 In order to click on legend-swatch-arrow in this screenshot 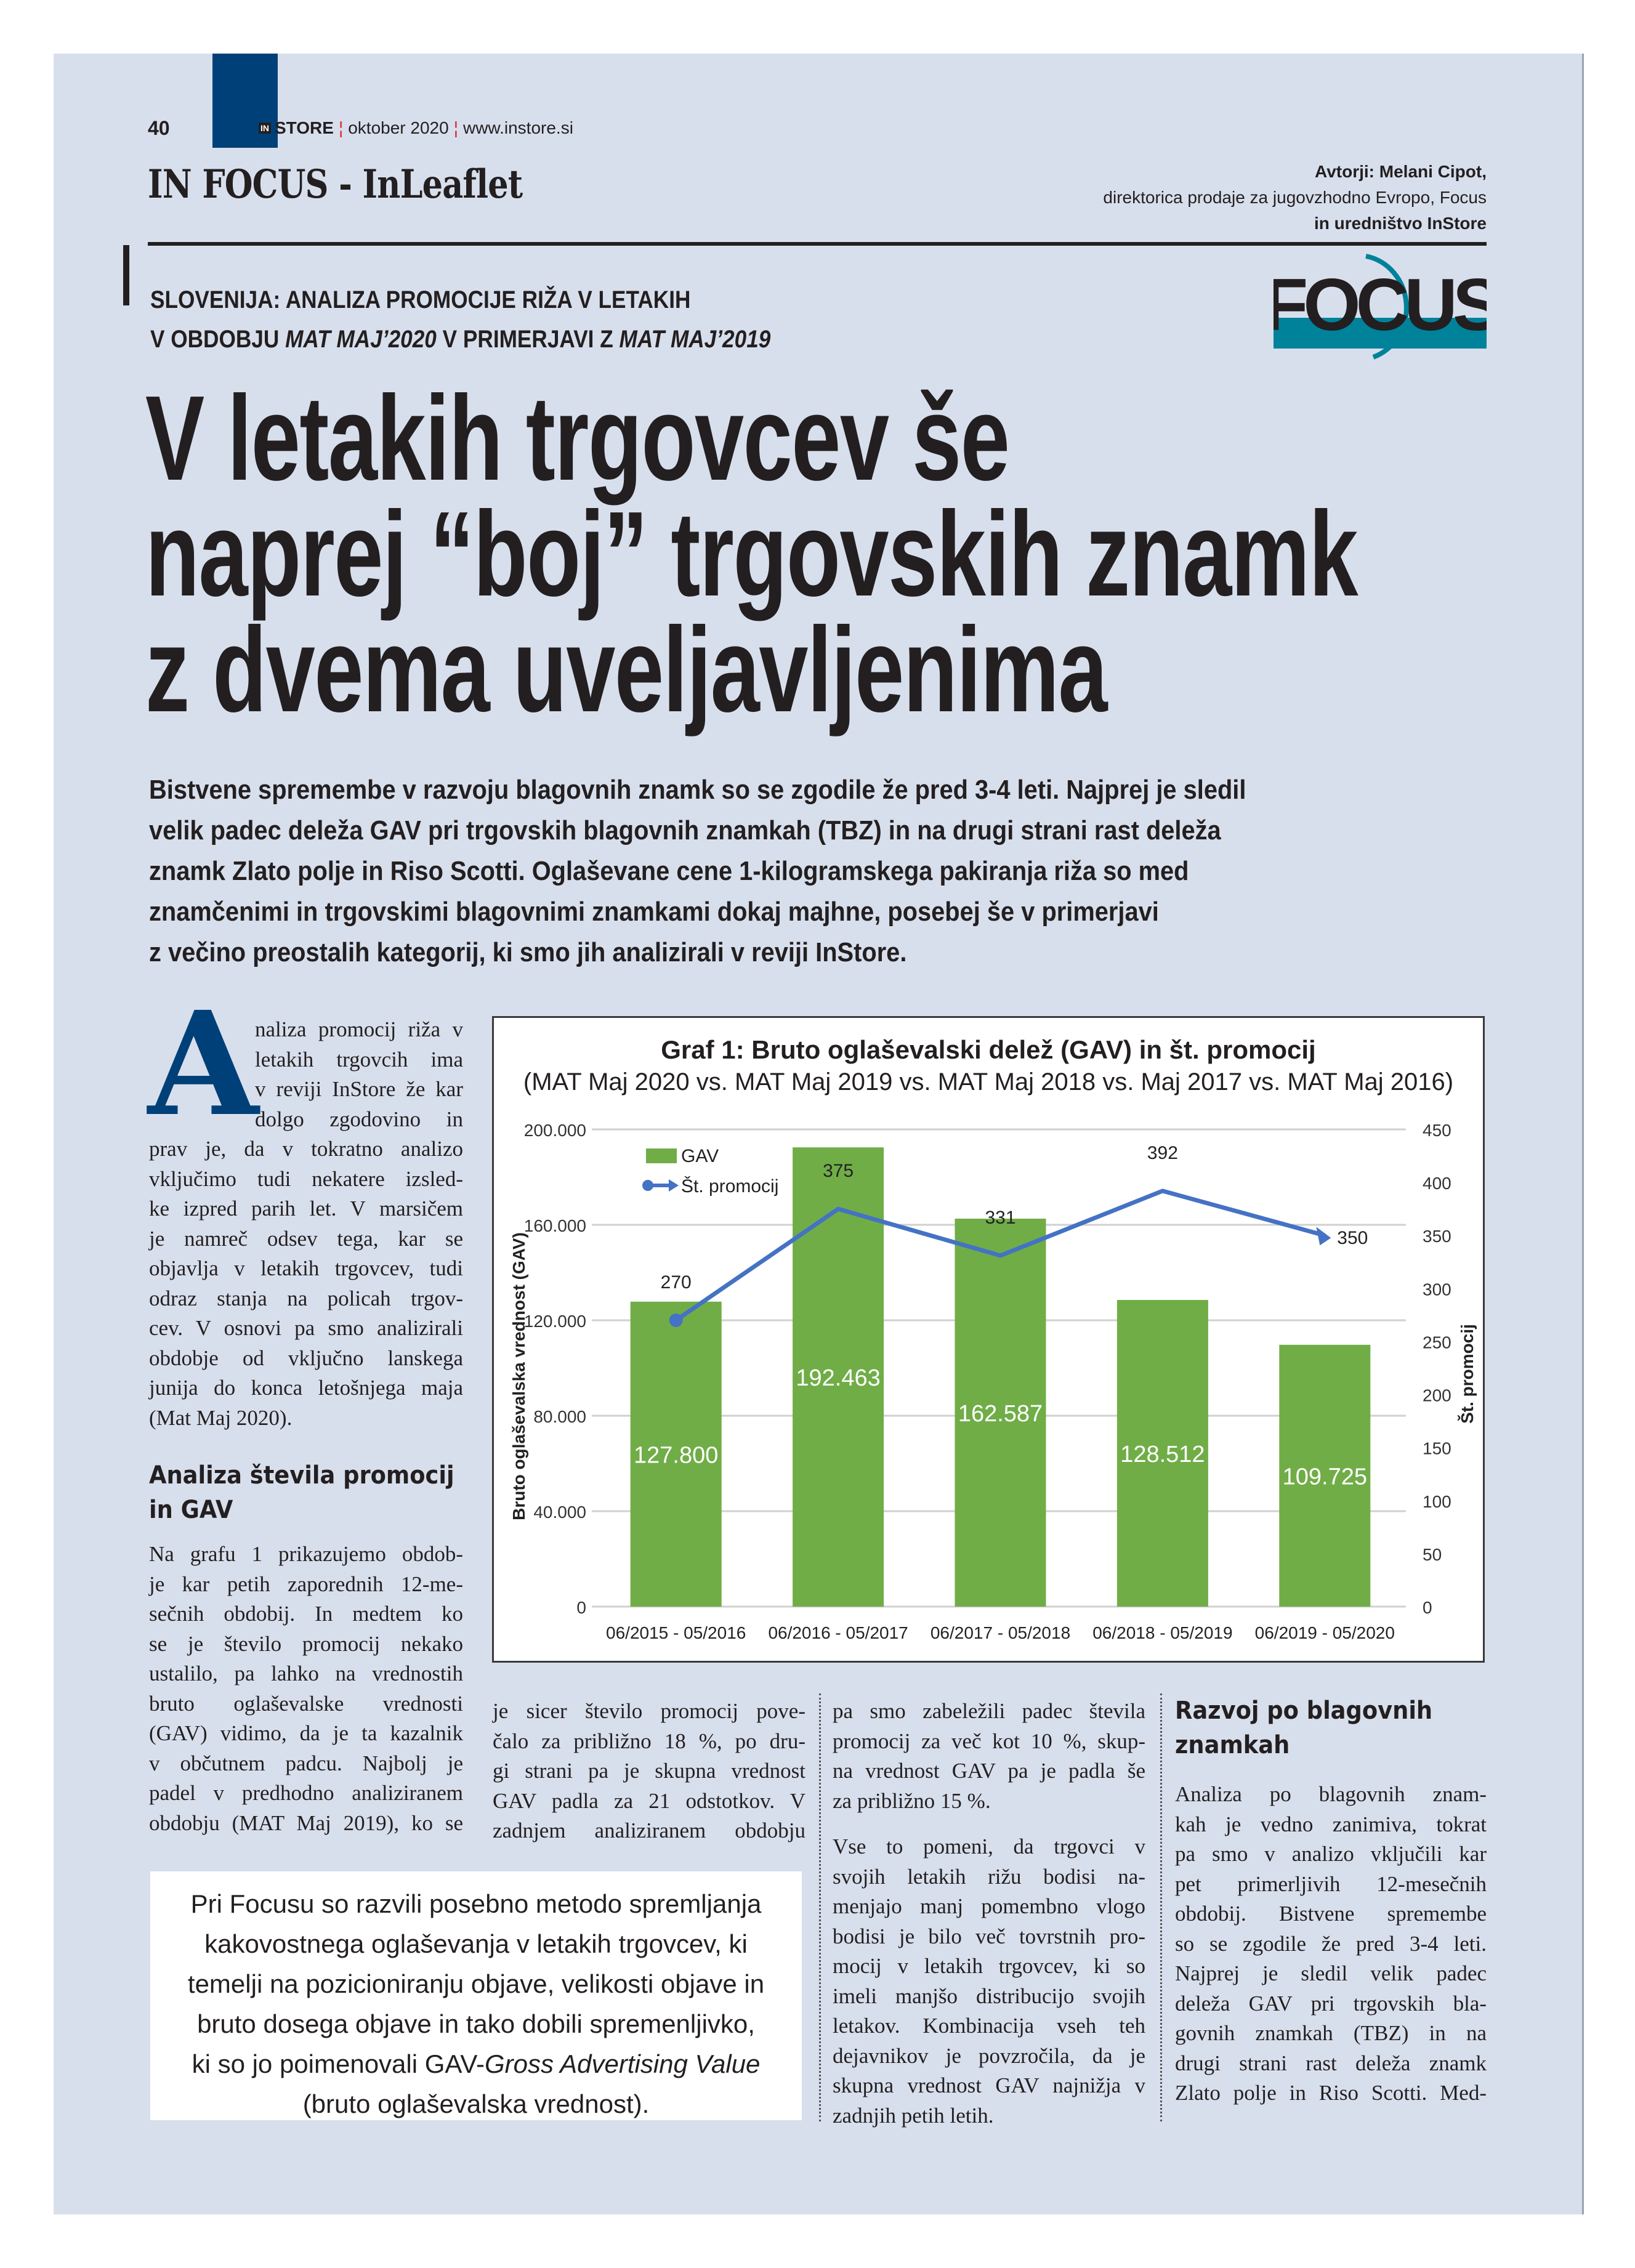, I will do `click(674, 1185)`.